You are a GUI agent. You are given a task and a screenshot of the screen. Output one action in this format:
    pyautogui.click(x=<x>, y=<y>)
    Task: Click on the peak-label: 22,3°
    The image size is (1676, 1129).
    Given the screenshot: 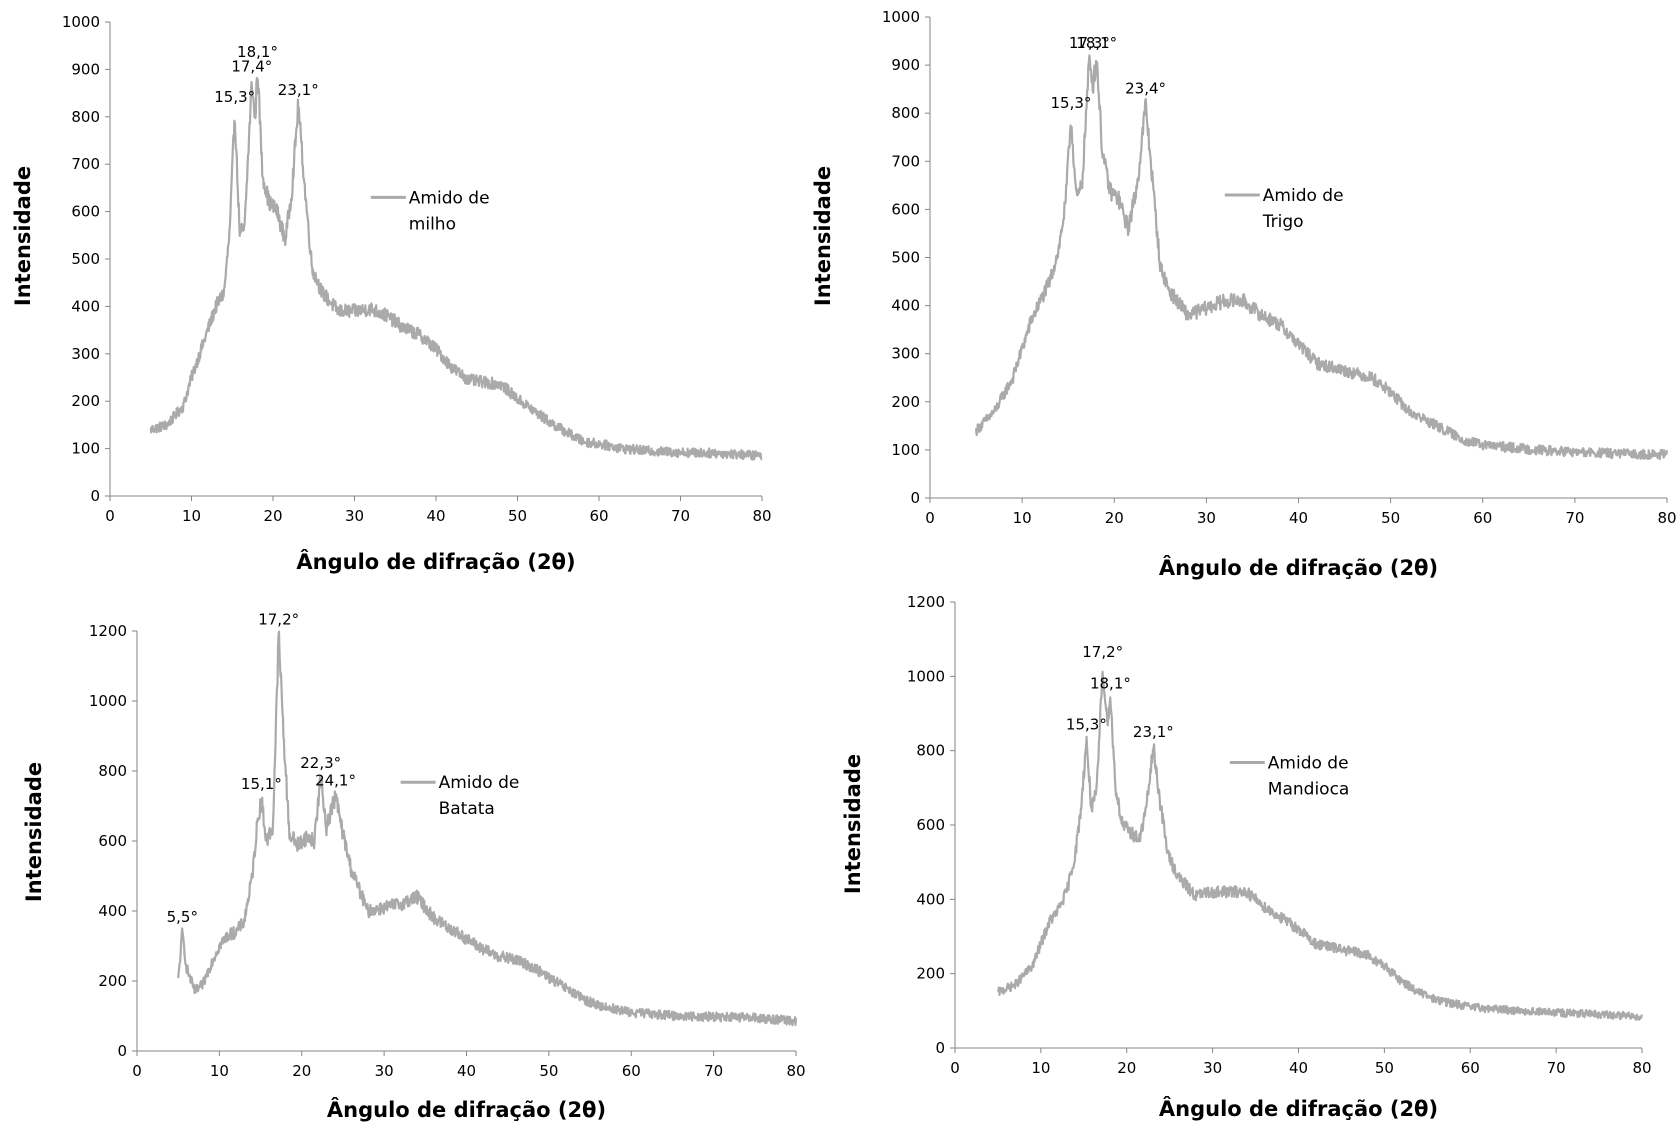 What is the action you would take?
    pyautogui.click(x=320, y=763)
    